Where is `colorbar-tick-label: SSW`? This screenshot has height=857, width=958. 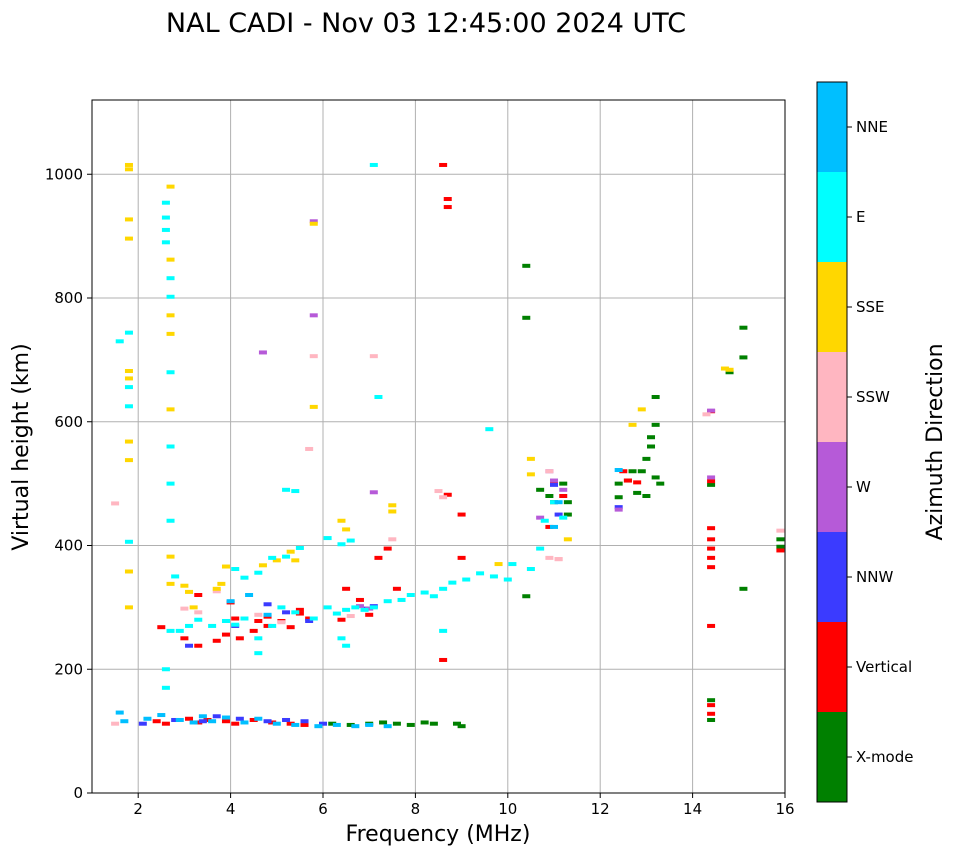
colorbar-tick-label: SSW is located at coordinates (873, 397).